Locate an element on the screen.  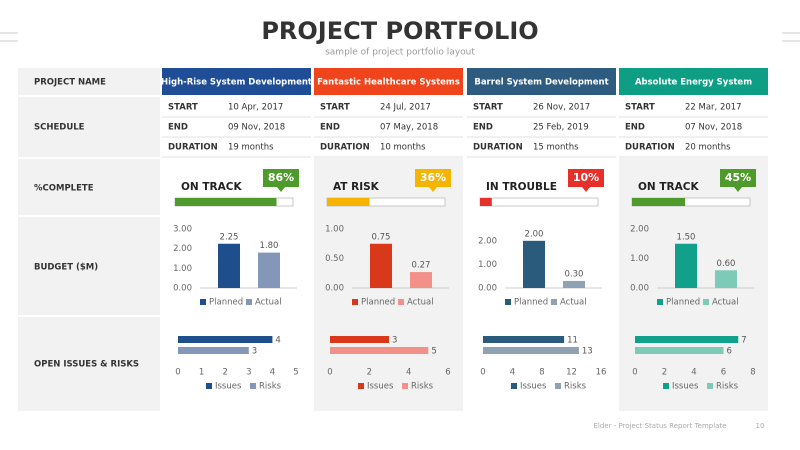
schedule-value: 07 May, 2018 is located at coordinates (409, 128).